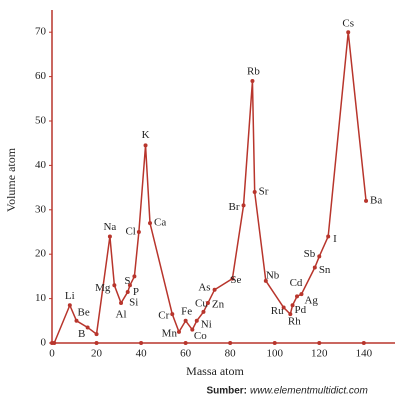 Image resolution: width=400 pixels, height=400 pixels. I want to click on point-label: Mg, so click(103, 288).